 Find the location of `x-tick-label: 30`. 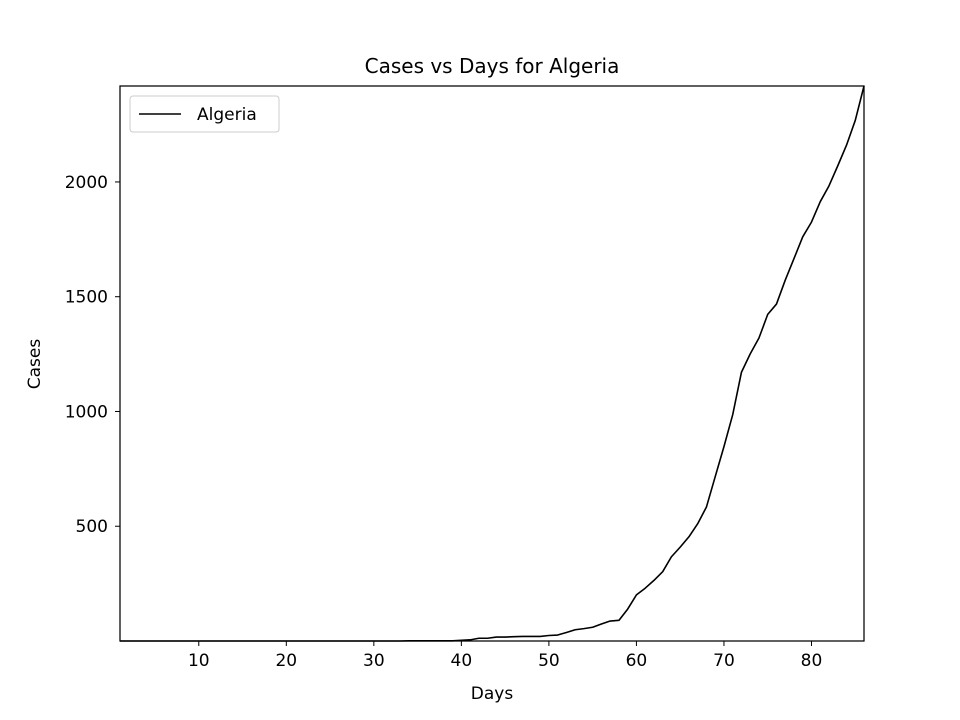

x-tick-label: 30 is located at coordinates (374, 661).